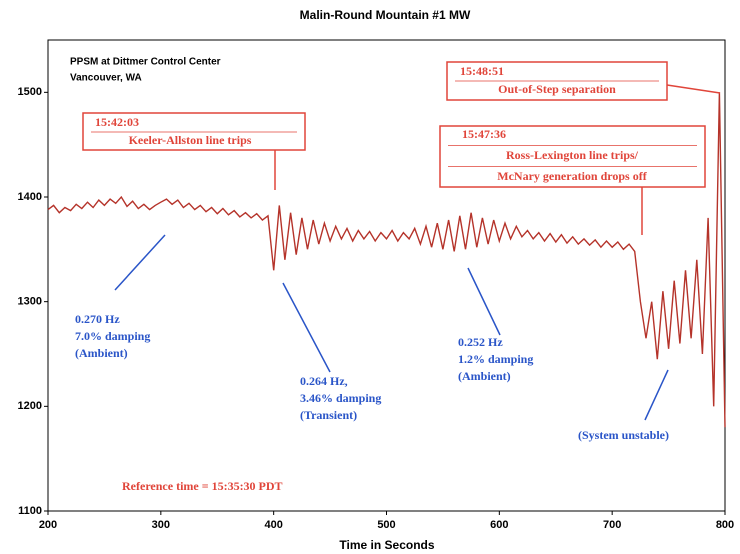 This screenshot has width=740, height=554. Describe the element at coordinates (612, 525) in the screenshot. I see `x-tick-label: 700` at that location.